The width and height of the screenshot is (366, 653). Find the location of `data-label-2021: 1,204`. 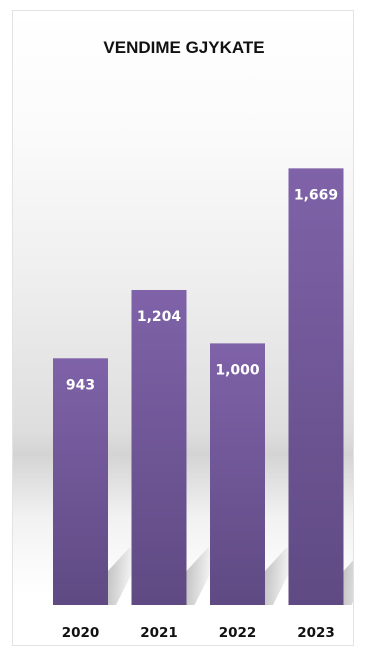

data-label-2021: 1,204 is located at coordinates (159, 317).